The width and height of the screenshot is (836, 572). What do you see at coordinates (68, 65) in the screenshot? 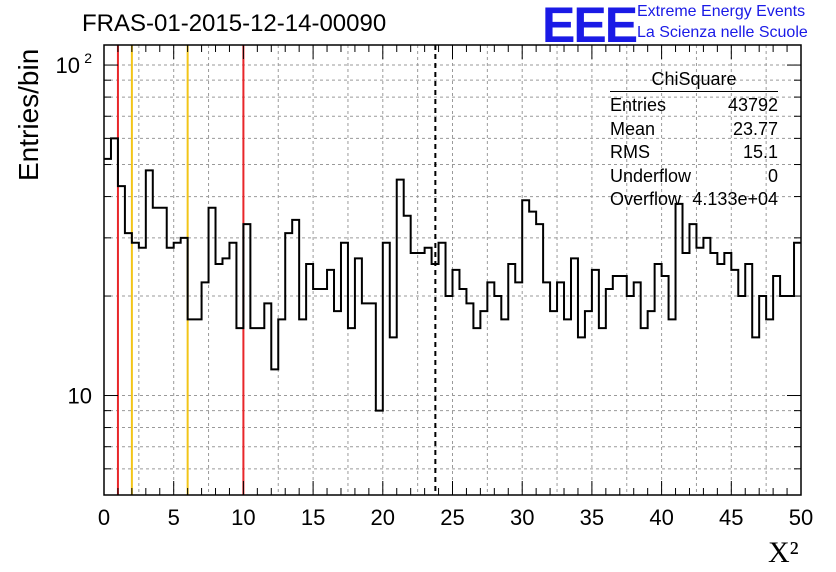
I see `y-tick-label: 10` at bounding box center [68, 65].